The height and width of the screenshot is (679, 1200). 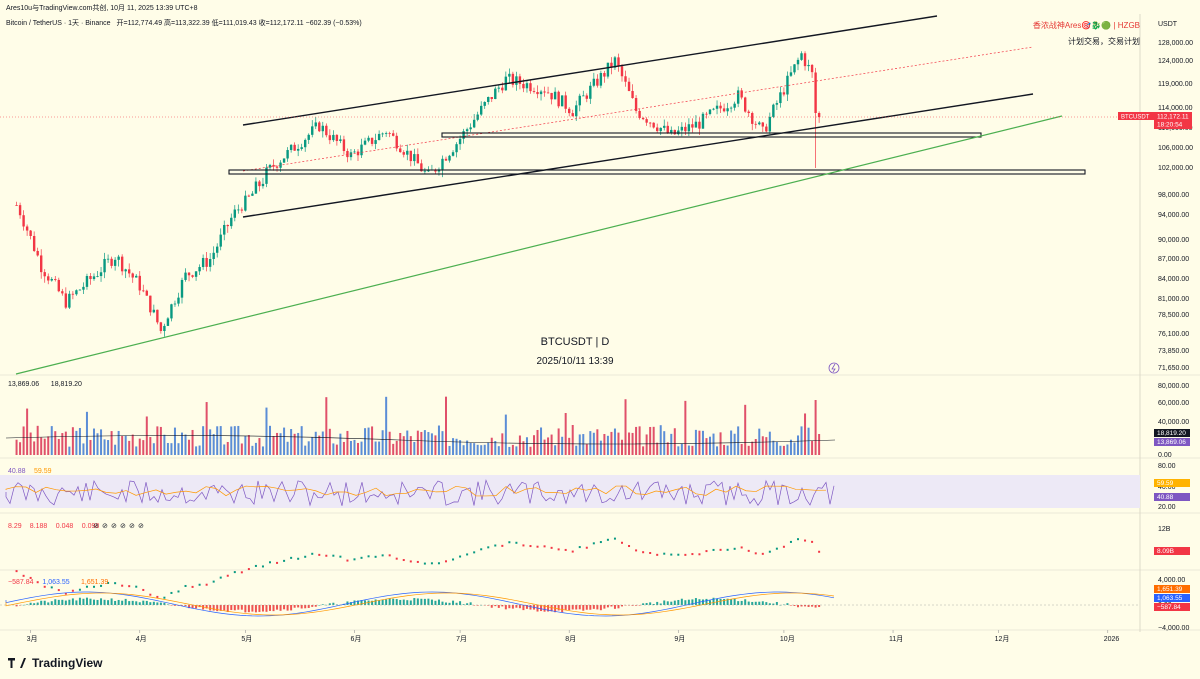 I want to click on tradingview-logo: TradingView, so click(x=55, y=663).